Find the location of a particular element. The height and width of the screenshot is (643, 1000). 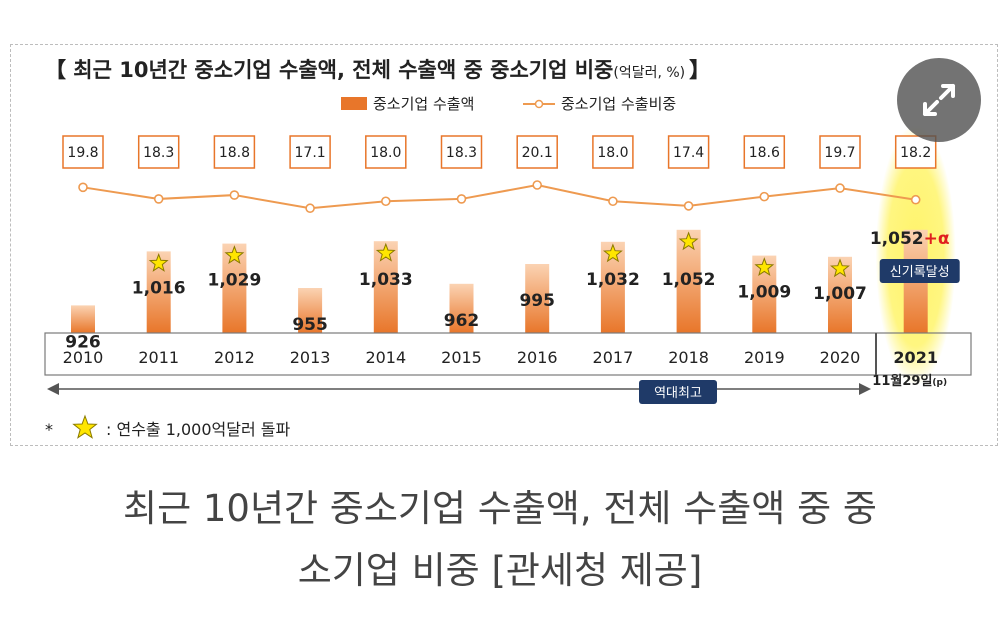

expand-button is located at coordinates (939, 100).